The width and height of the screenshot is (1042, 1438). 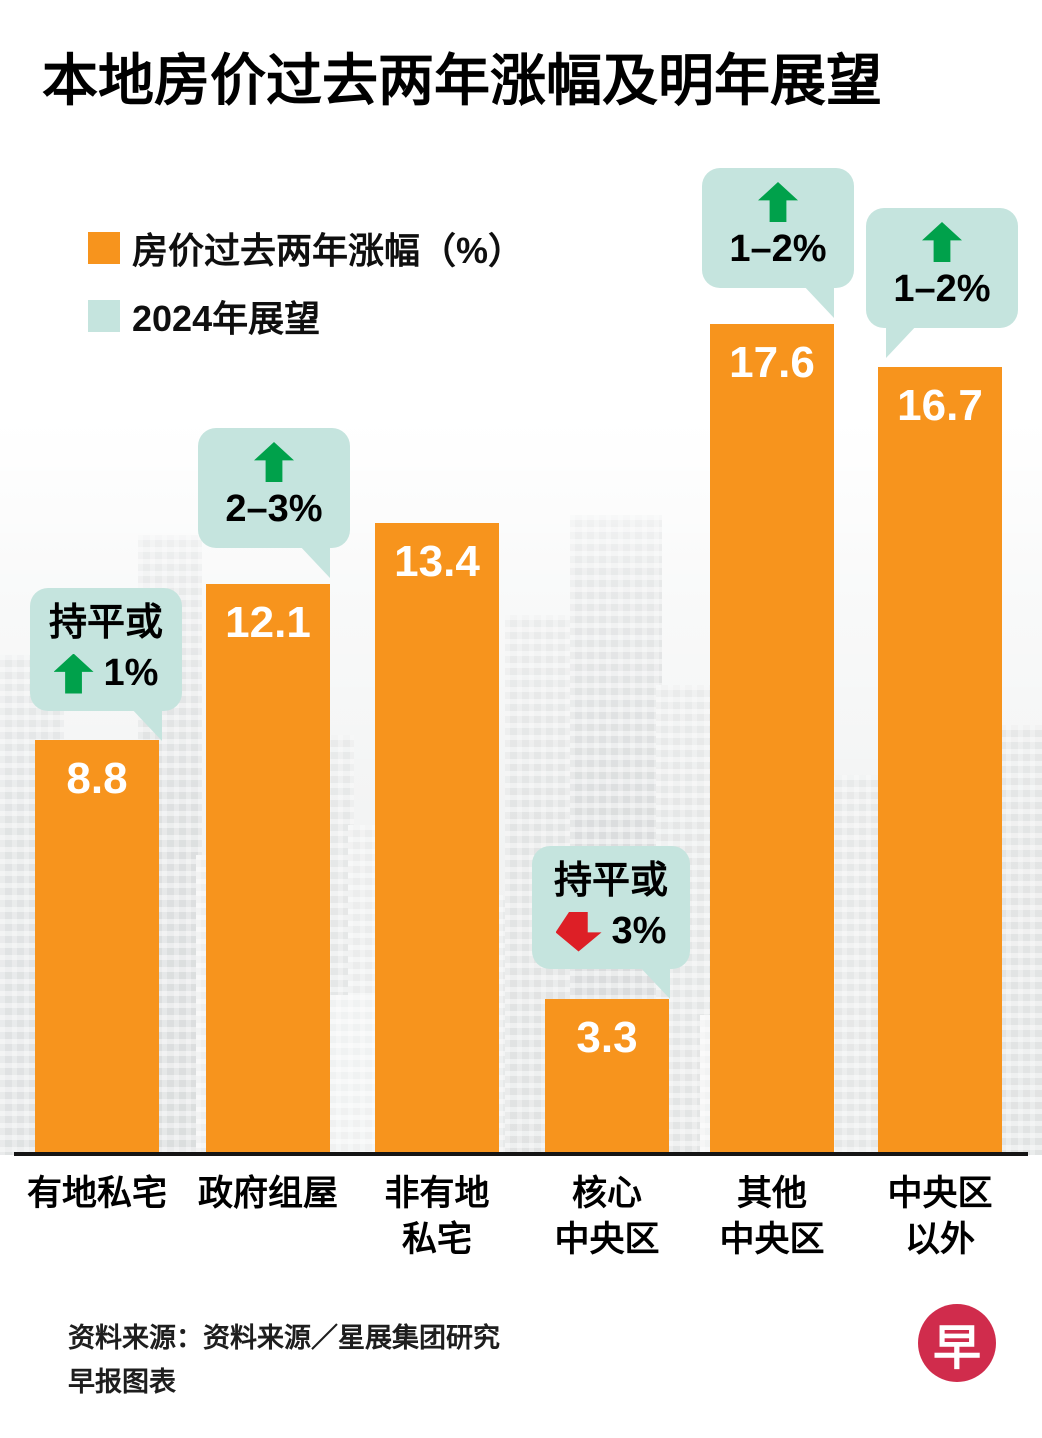 What do you see at coordinates (268, 622) in the screenshot?
I see `bar-value-label: 12.1` at bounding box center [268, 622].